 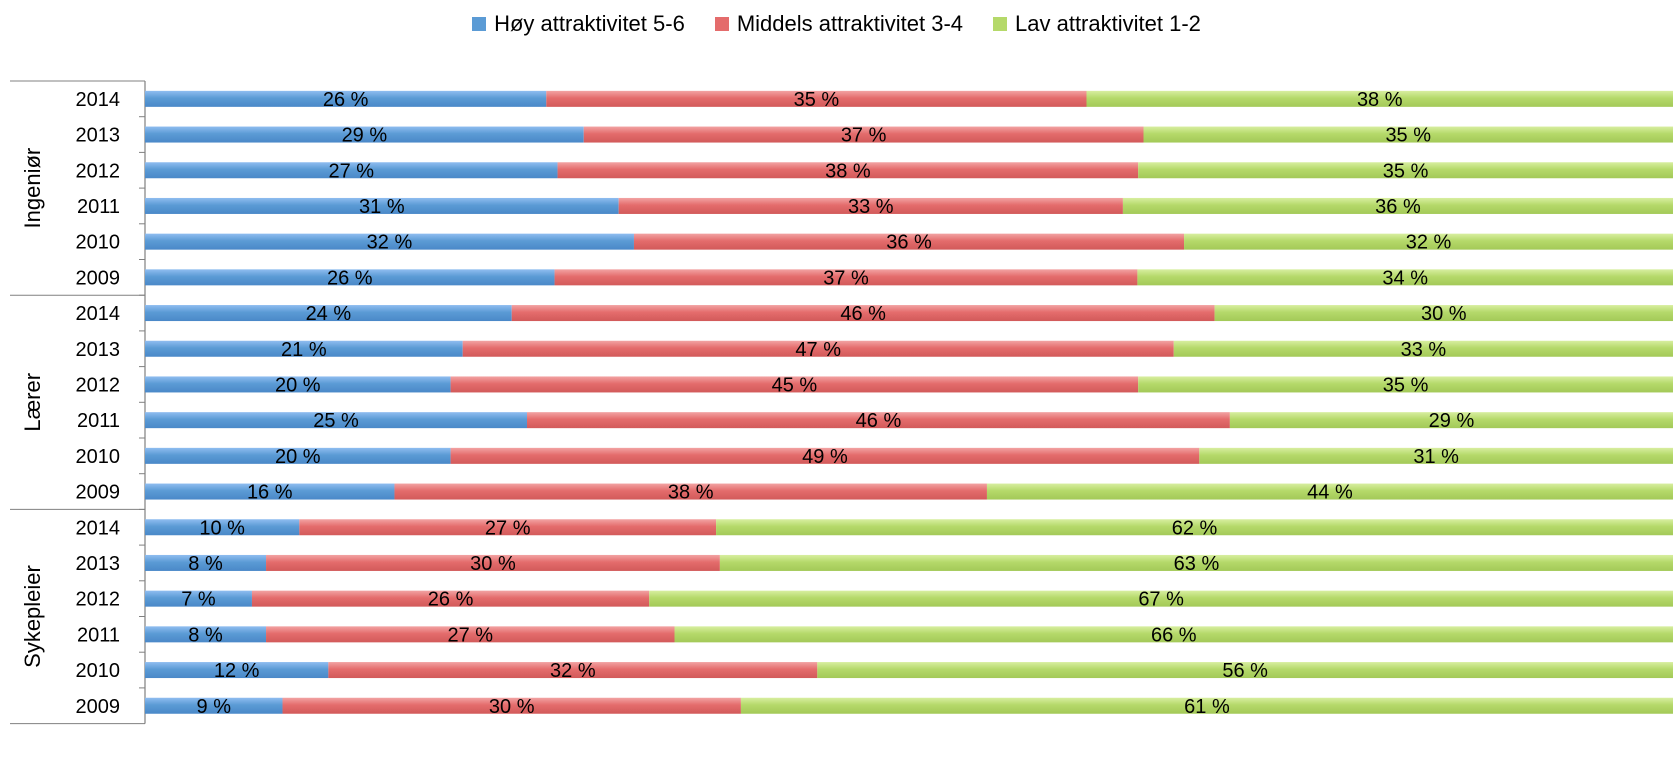 I want to click on data-label-high: 32 %, so click(x=390, y=243).